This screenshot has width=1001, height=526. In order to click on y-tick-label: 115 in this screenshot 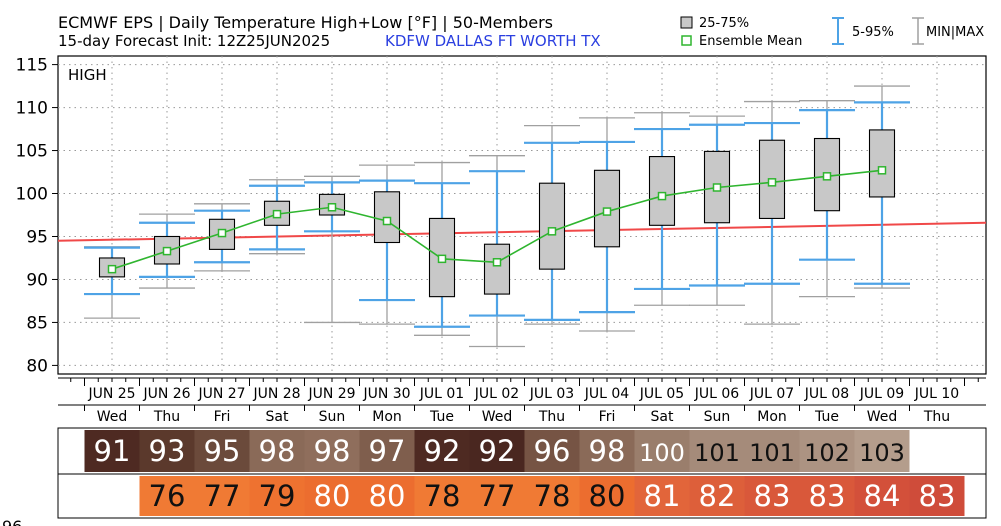, I will do `click(32, 66)`.